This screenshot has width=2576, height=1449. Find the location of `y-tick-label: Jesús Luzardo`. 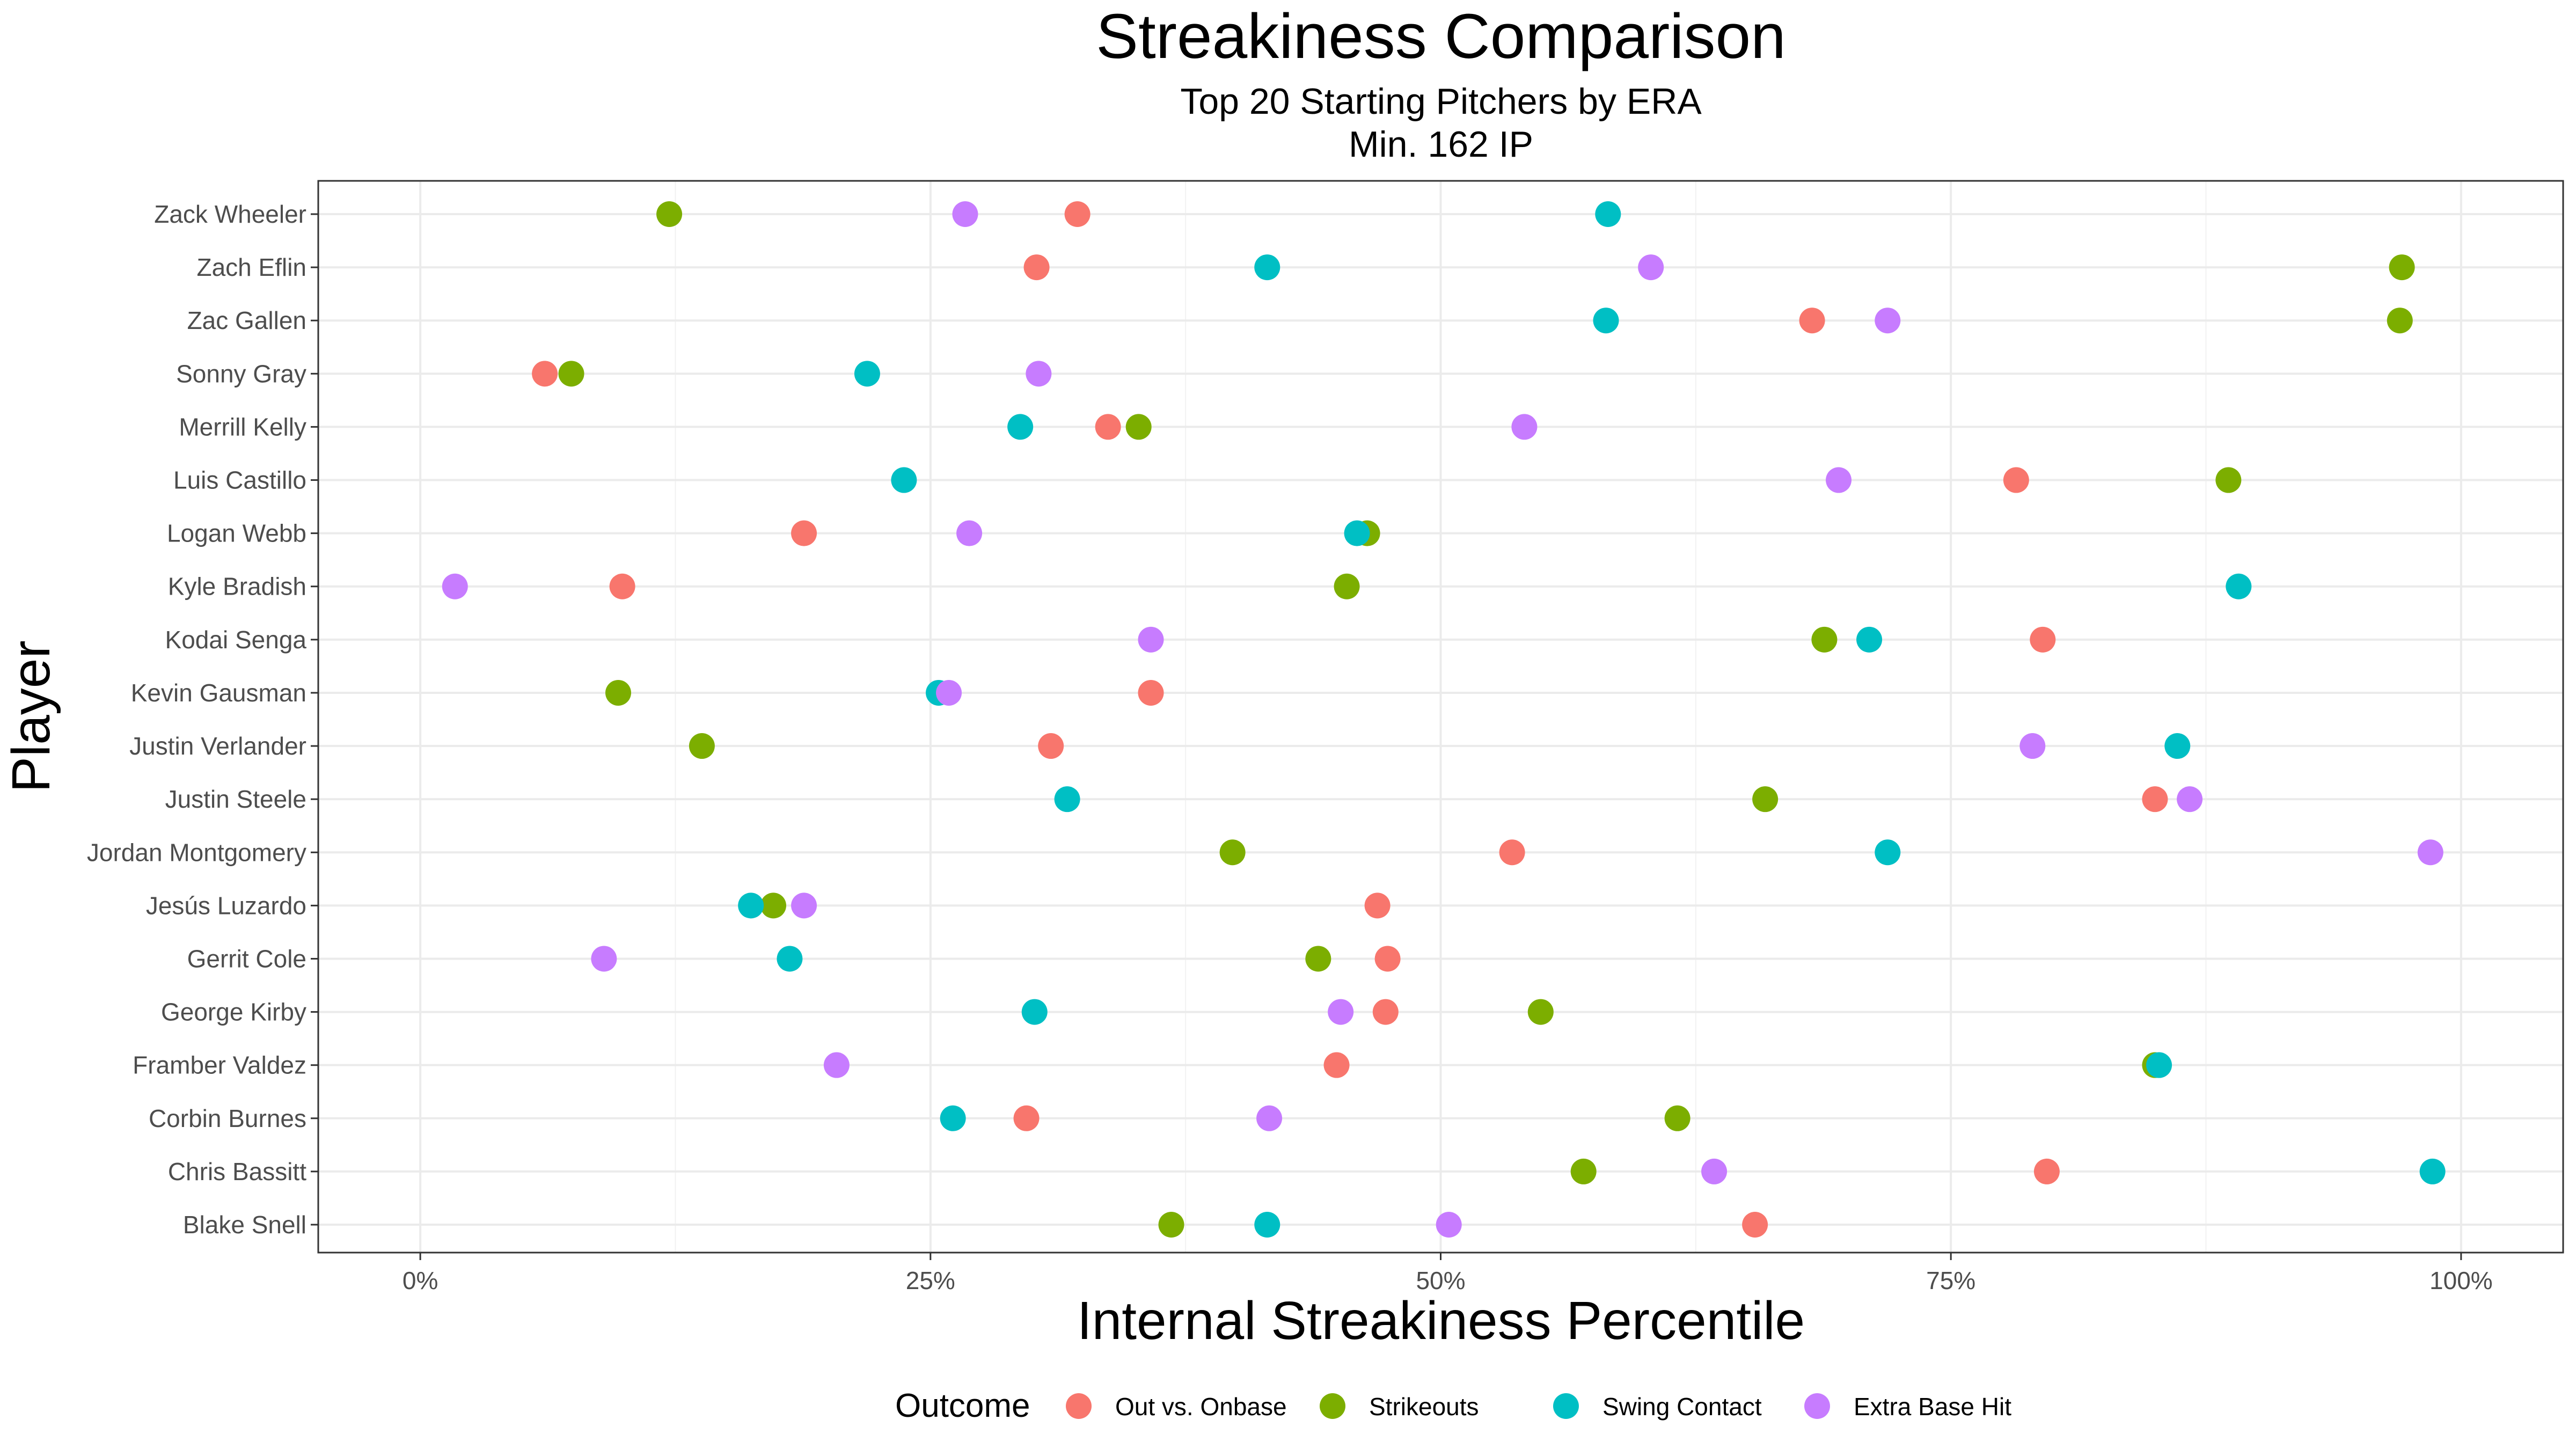

y-tick-label: Jesús Luzardo is located at coordinates (226, 905).